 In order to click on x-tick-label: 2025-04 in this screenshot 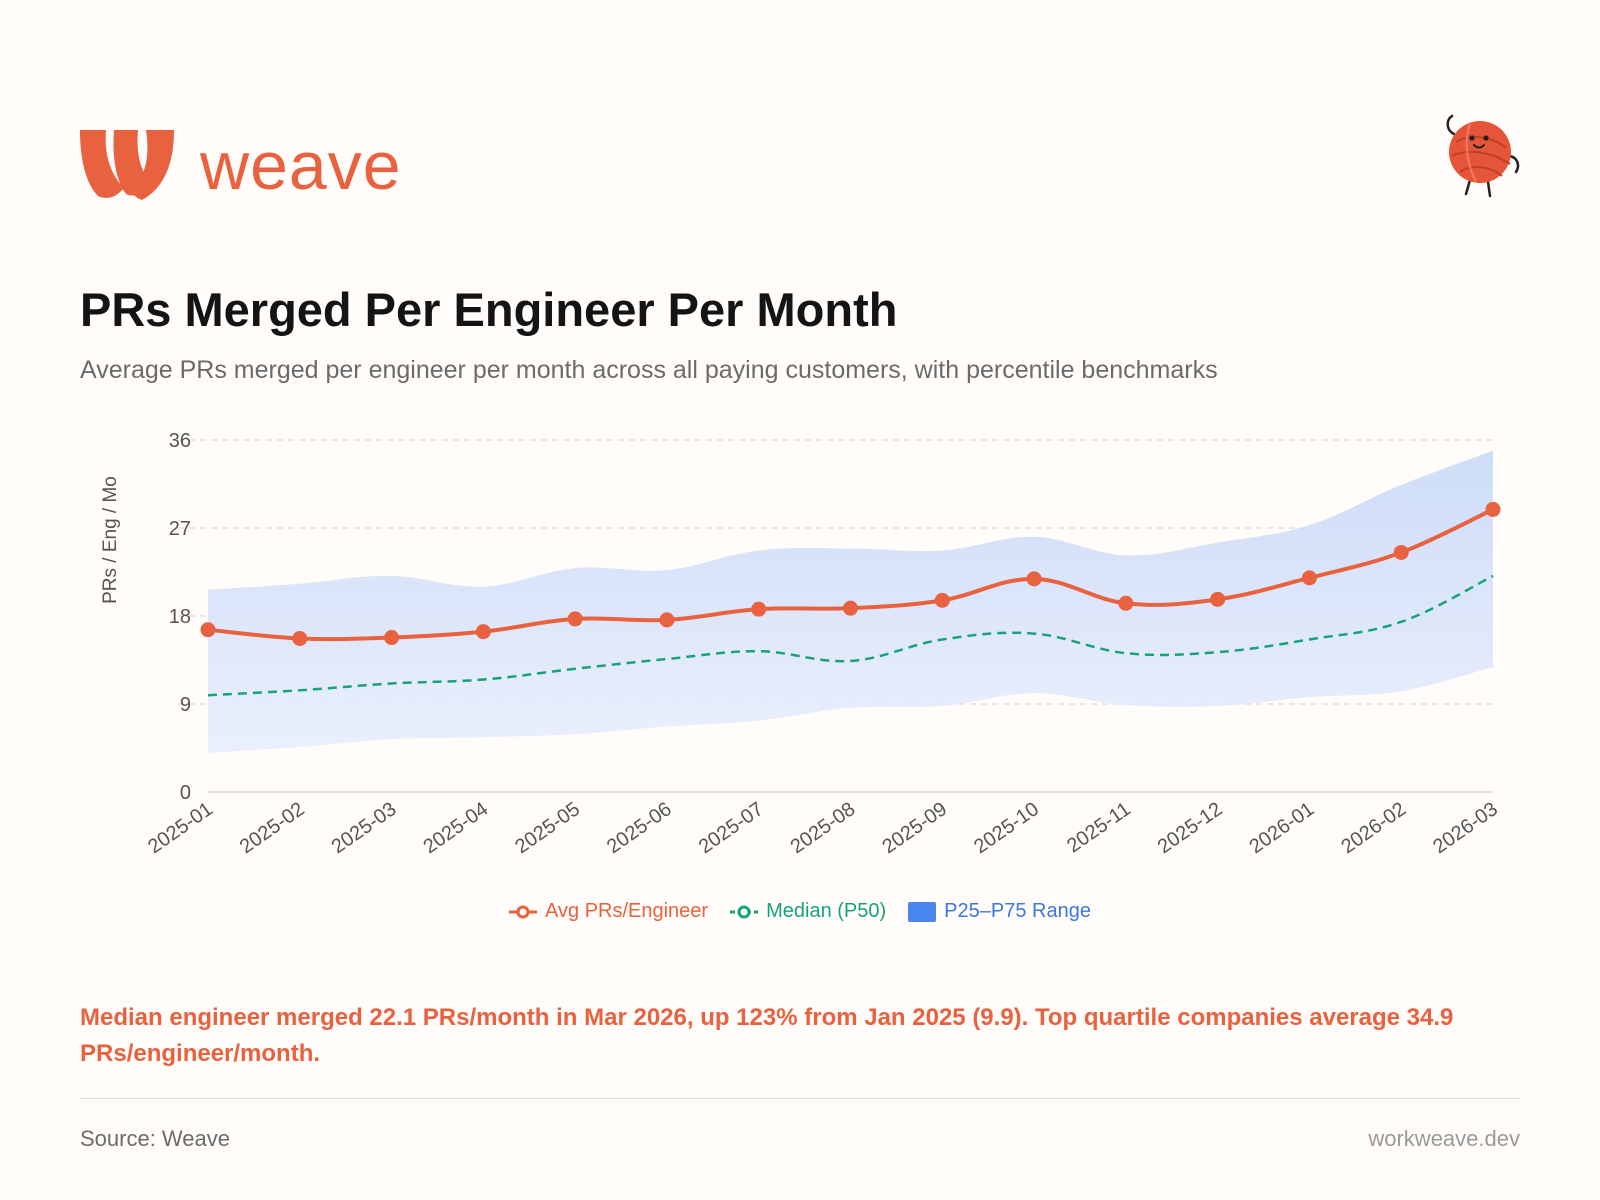, I will do `click(455, 828)`.